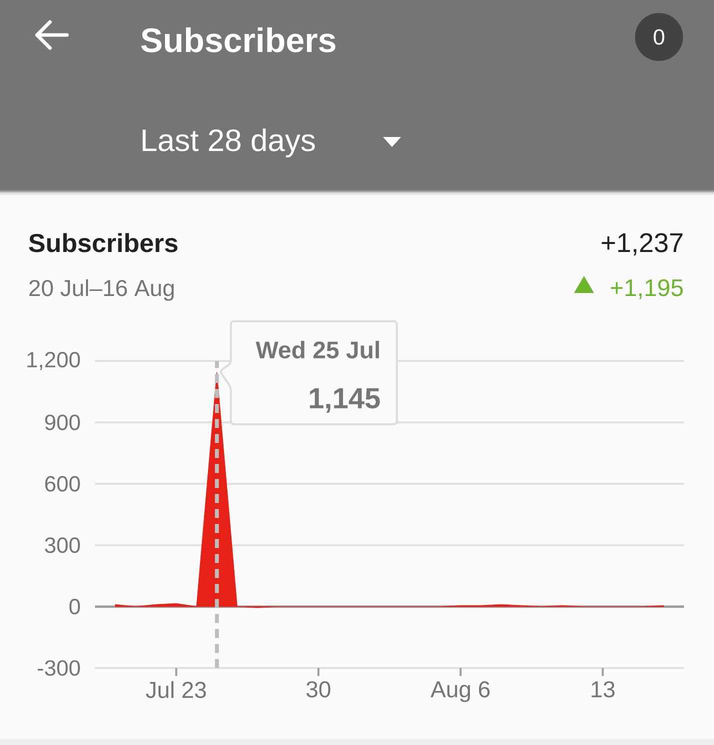  What do you see at coordinates (103, 242) in the screenshot?
I see `chart-title: Subscribers` at bounding box center [103, 242].